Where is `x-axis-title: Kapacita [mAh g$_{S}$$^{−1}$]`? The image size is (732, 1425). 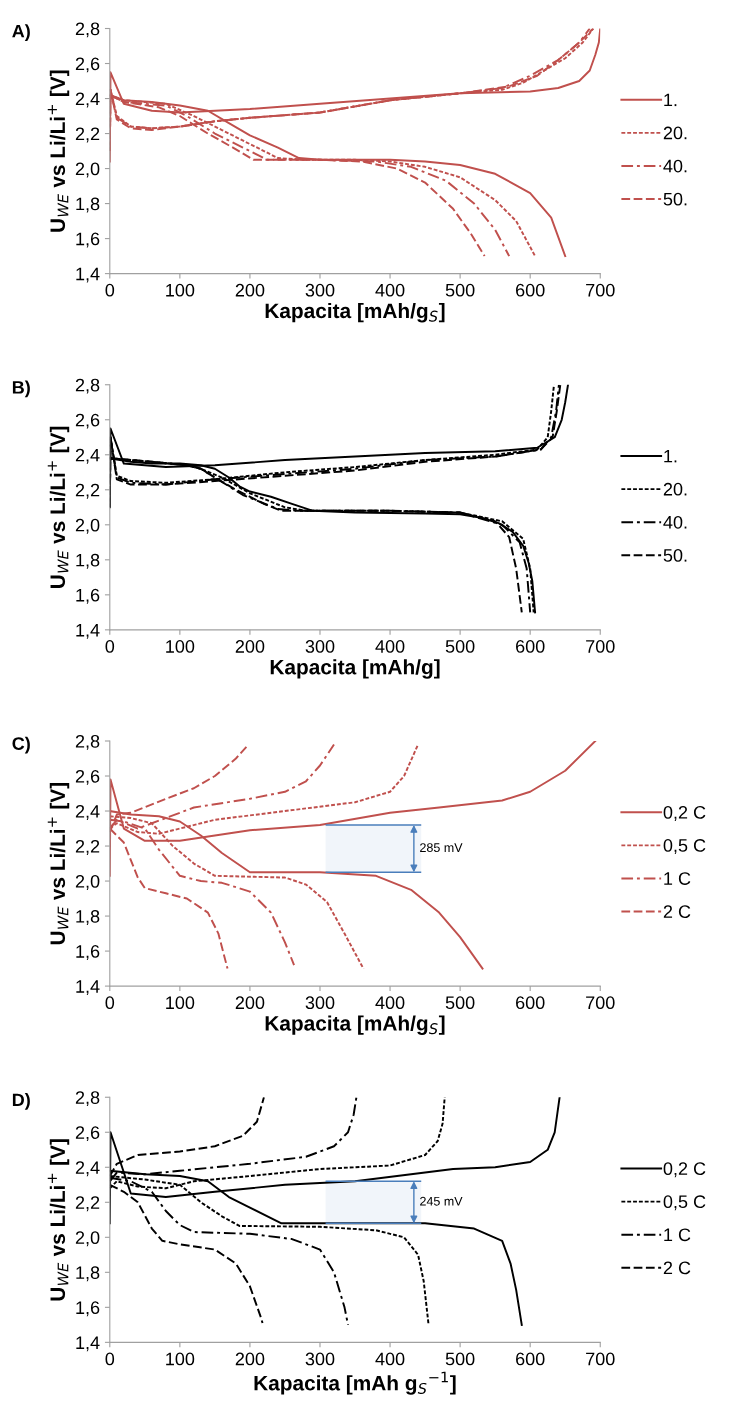 x-axis-title: Kapacita [mAh g$_{S}$$^{−1}$] is located at coordinates (355, 1383).